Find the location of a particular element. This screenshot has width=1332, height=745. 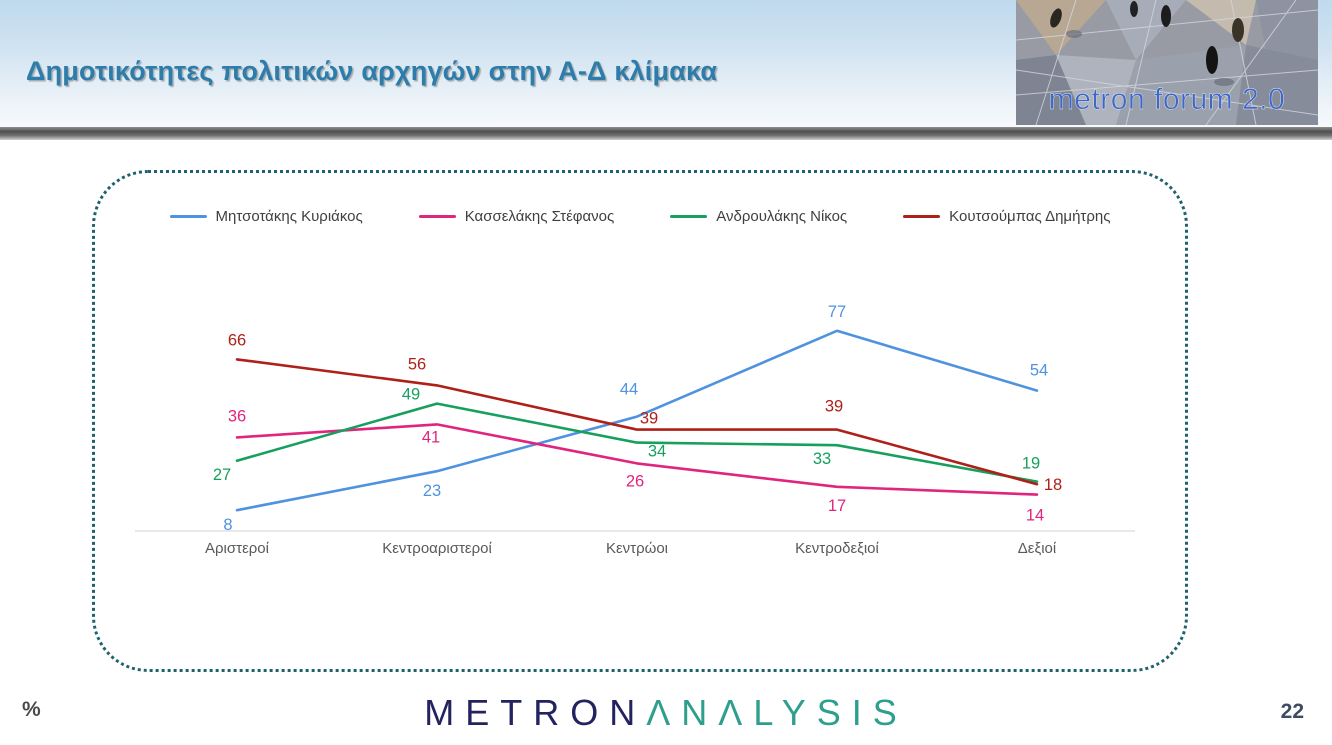

legend-item: Κασσελάκης Στέφανος is located at coordinates (516, 216).